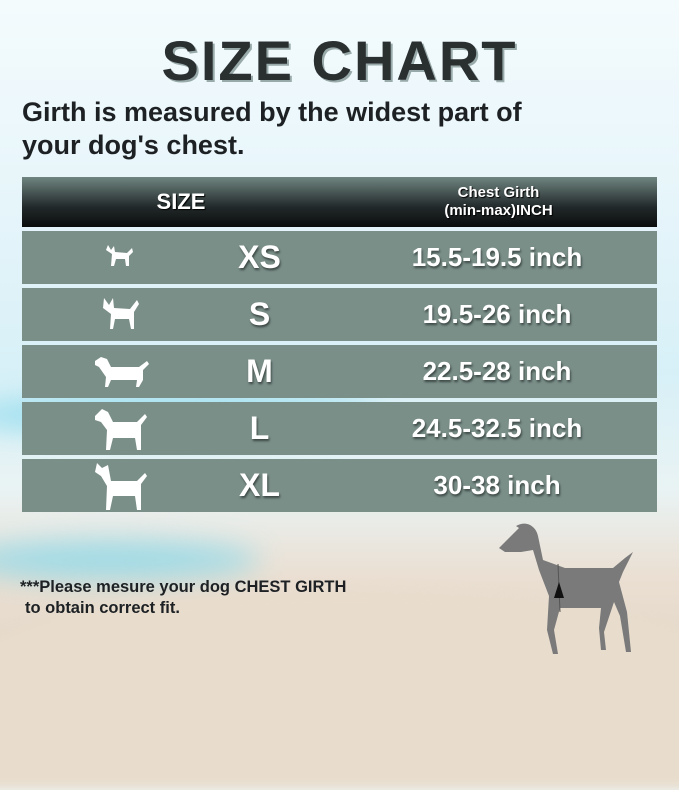  I want to click on header-girth-line: Chest Girth, so click(498, 192).